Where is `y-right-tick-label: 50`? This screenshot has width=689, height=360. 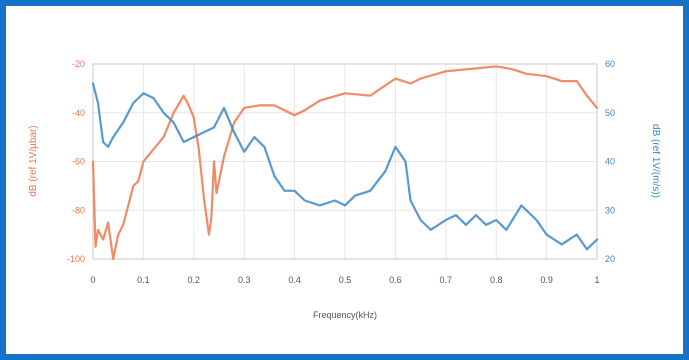 y-right-tick-label: 50 is located at coordinates (610, 113).